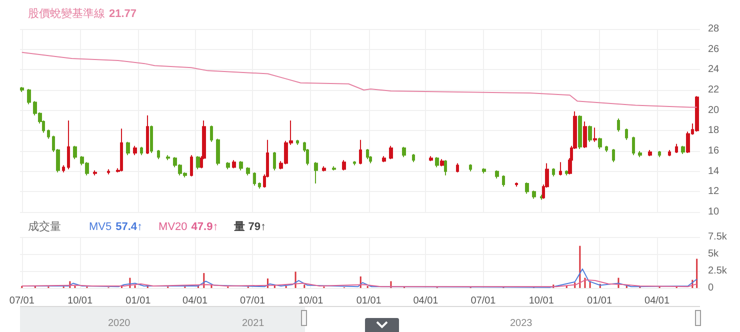 Image resolution: width=740 pixels, height=332 pixels. Describe the element at coordinates (204, 227) in the screenshot. I see `text: 47.9↑` at that location.